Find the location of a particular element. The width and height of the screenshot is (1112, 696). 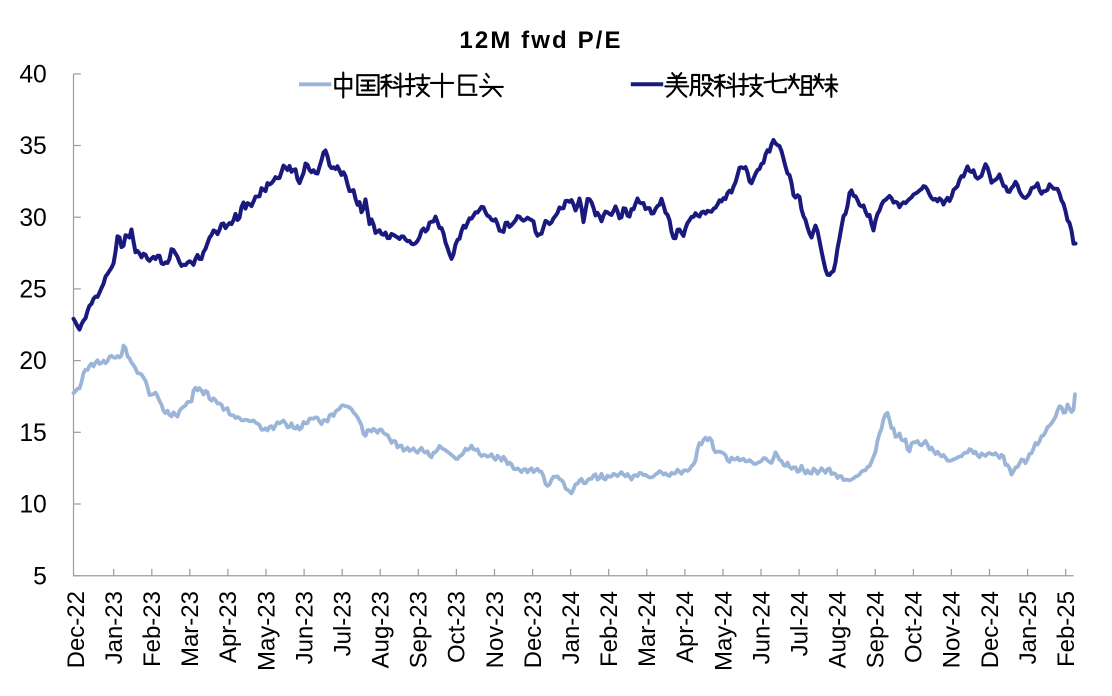

svg-text: Nov-23 is located at coordinates (495, 629).